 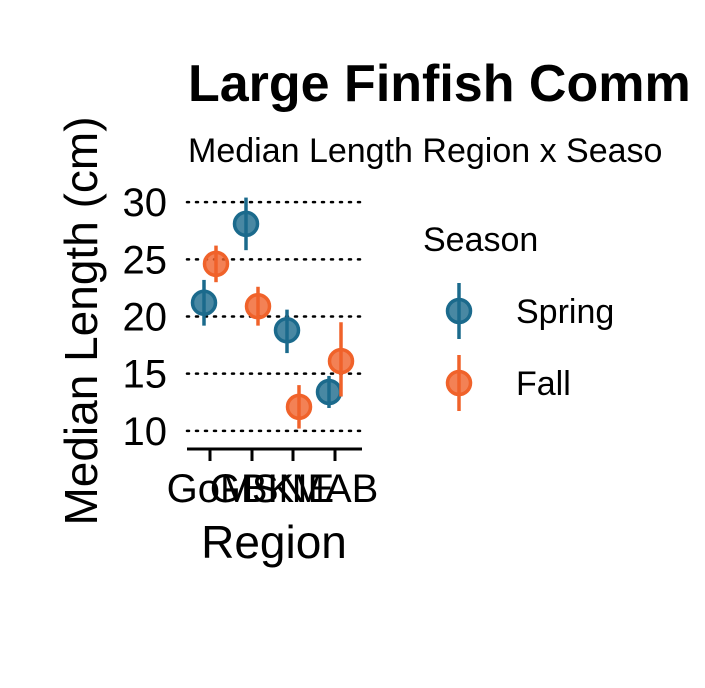 I want to click on legend: Season Spring Fall, so click(x=518, y=316).